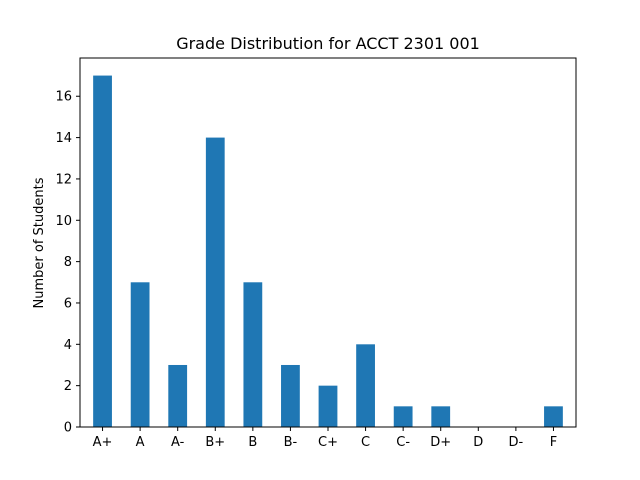 Image resolution: width=640 pixels, height=480 pixels. Describe the element at coordinates (68, 428) in the screenshot. I see `y-tick-label: 0` at that location.